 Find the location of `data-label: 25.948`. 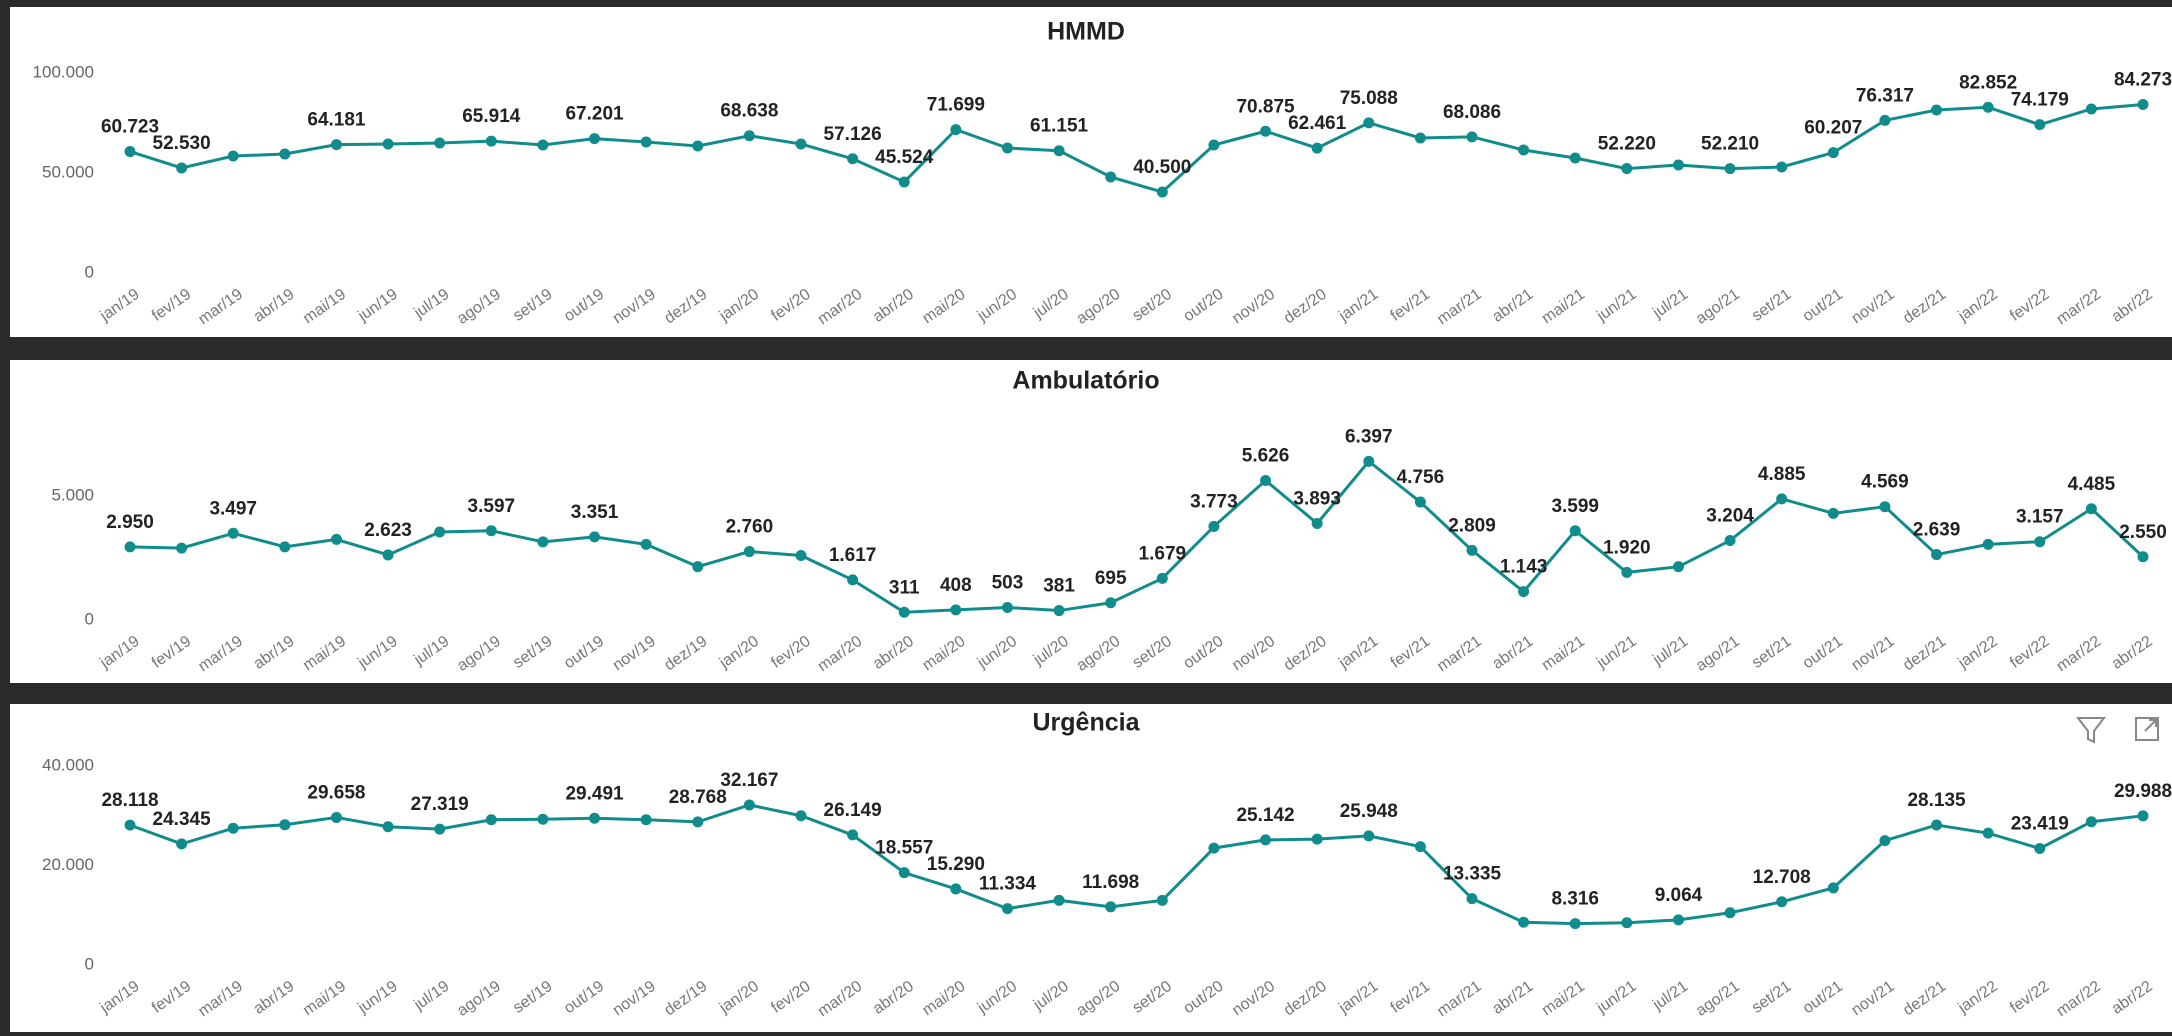

data-label: 25.948 is located at coordinates (1369, 811).